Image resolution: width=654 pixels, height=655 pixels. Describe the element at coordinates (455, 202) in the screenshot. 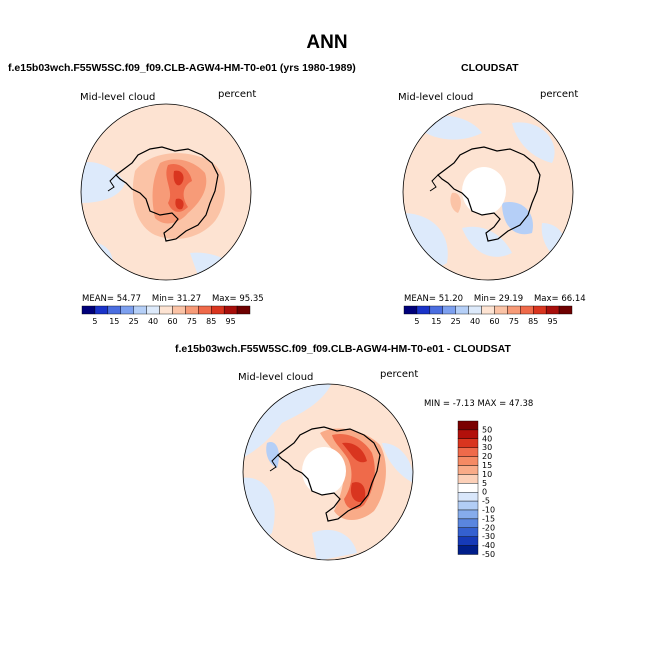

I see `panel2-high-cloud-region` at that location.